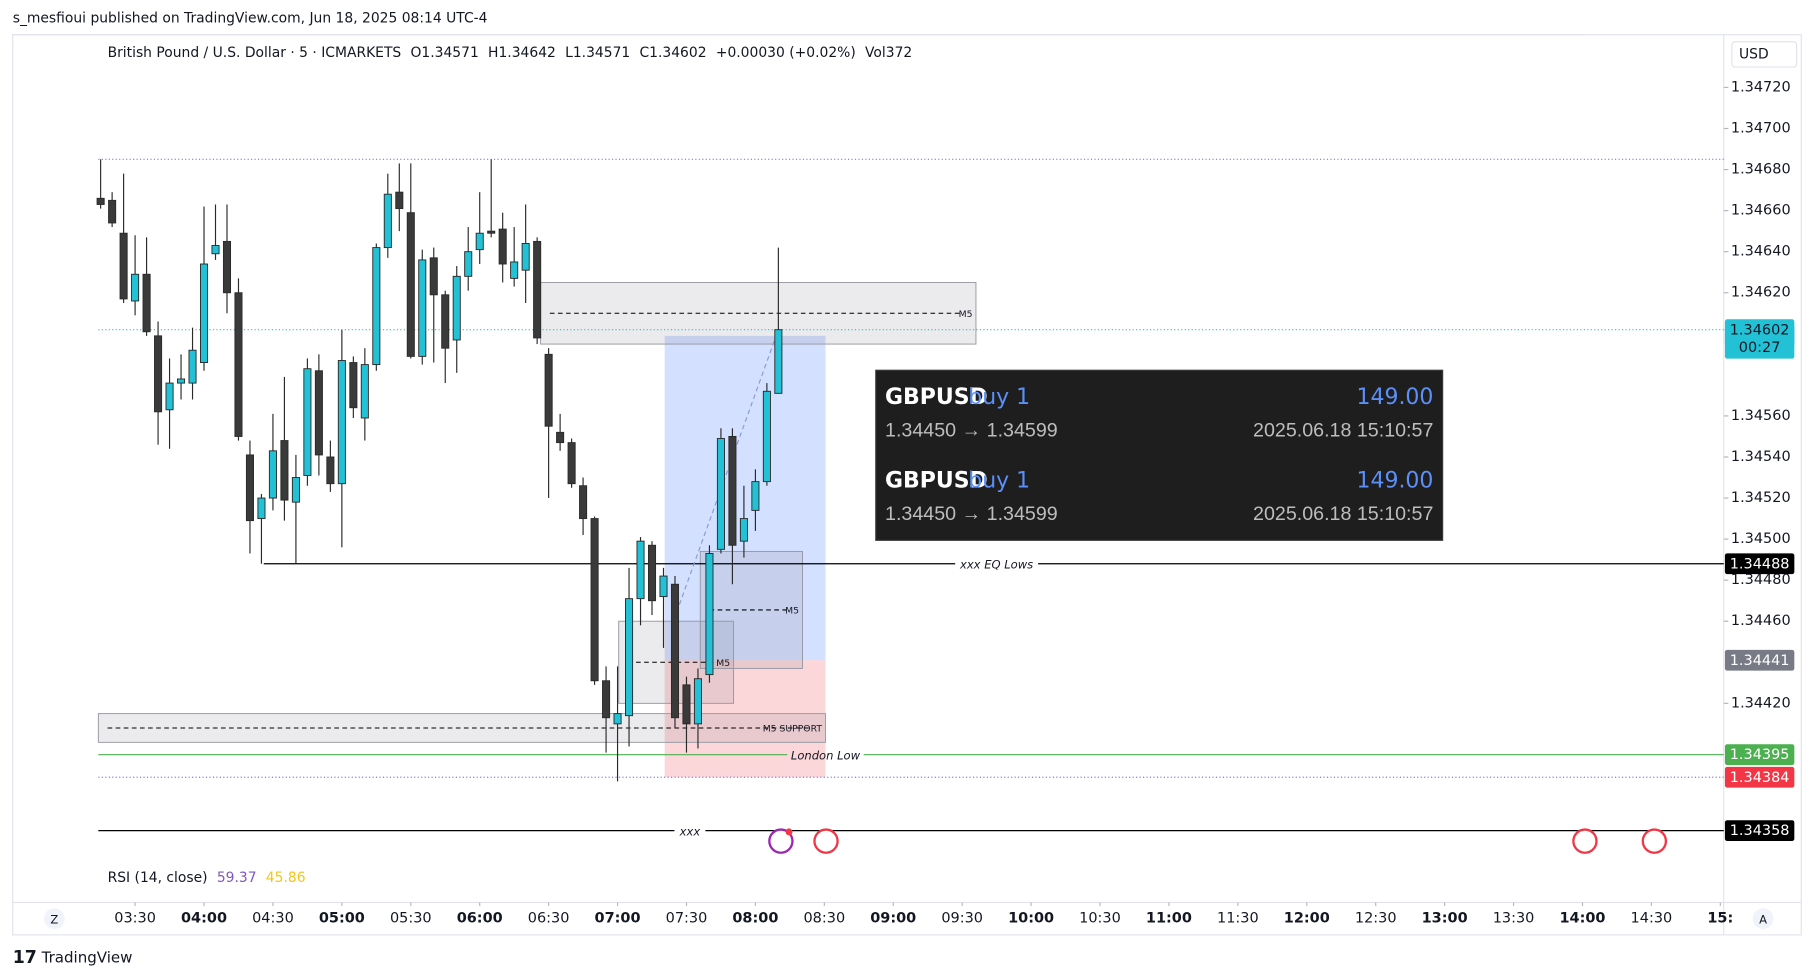 The height and width of the screenshot is (980, 1814). I want to click on level-price: 1.34488, so click(1760, 564).